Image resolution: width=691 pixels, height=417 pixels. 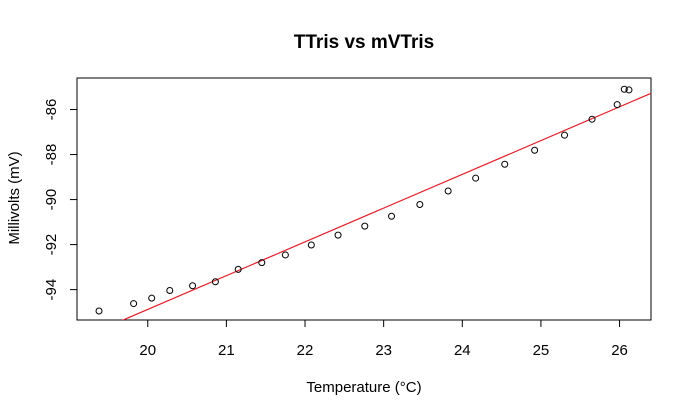 What do you see at coordinates (51, 290) in the screenshot?
I see `y-tick-label: -94` at bounding box center [51, 290].